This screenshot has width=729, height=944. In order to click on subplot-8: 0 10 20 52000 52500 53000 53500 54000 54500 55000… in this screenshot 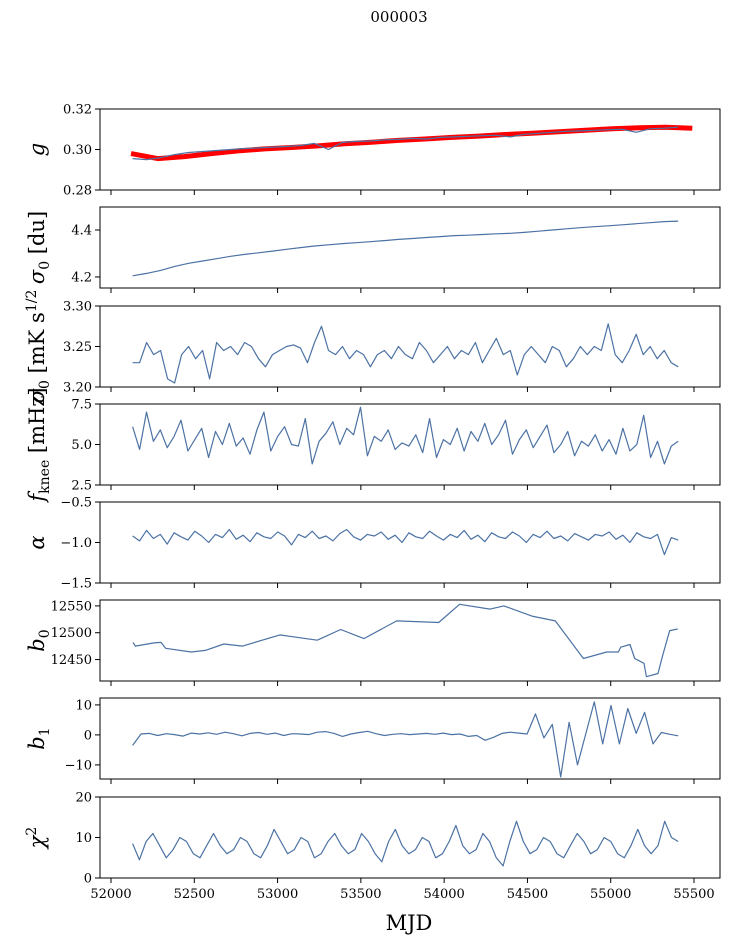, I will do `click(372, 846)`.